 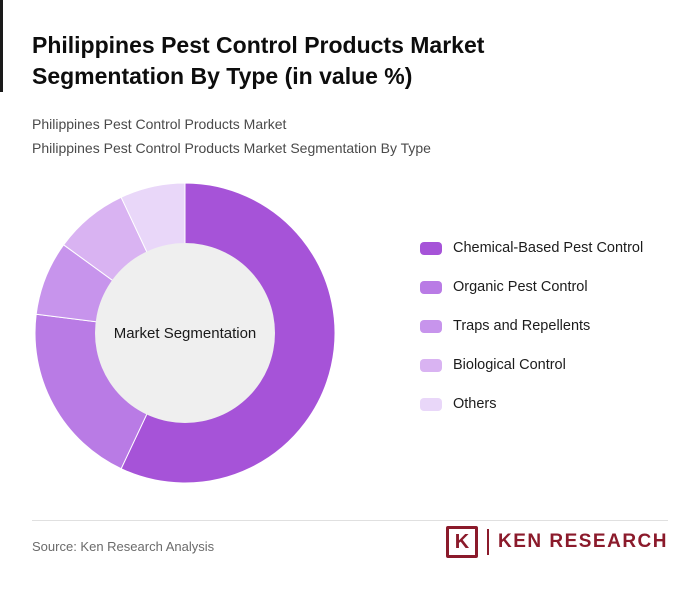 I want to click on legend-swatch-chemical, so click(x=431, y=248).